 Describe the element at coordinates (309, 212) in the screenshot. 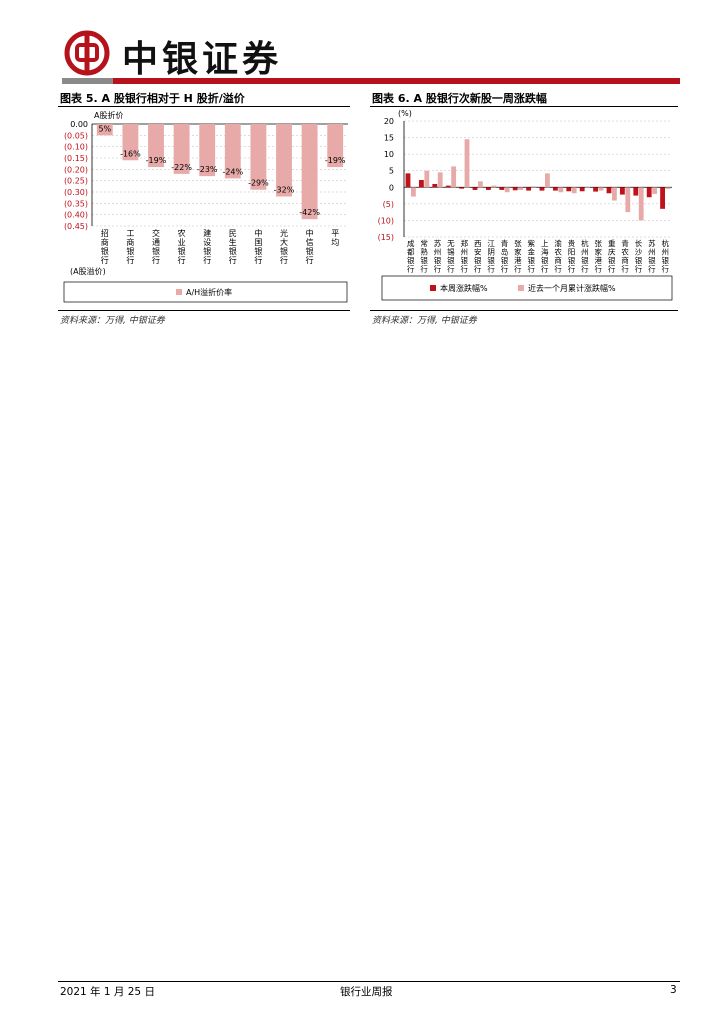

I see `data-label: -42%` at that location.